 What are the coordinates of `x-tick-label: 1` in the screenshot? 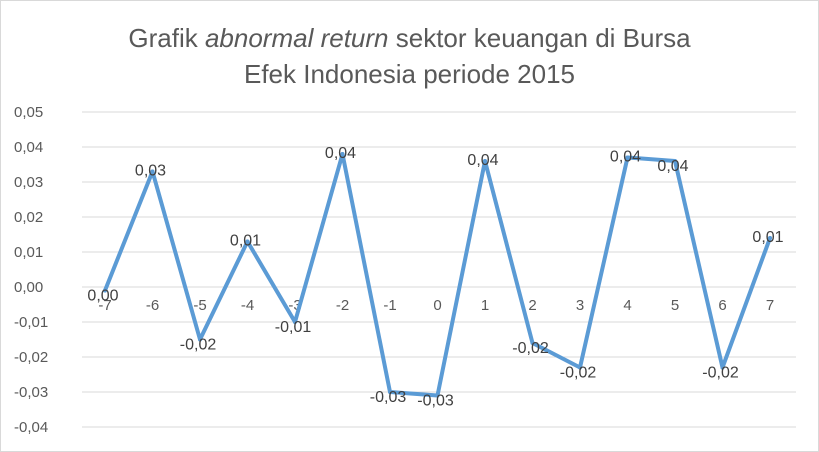 It's located at (485, 305).